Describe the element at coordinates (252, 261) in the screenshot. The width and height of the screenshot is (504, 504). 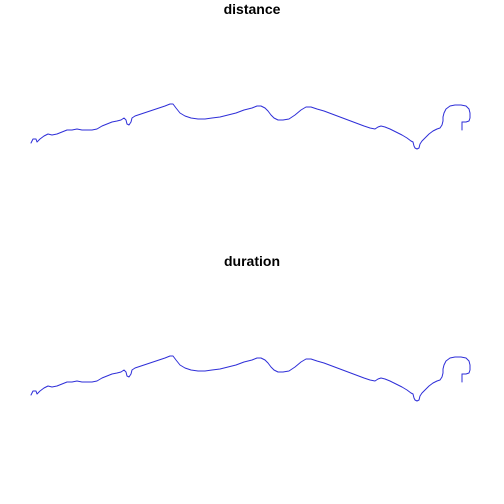
I see `chart-title: duration` at that location.